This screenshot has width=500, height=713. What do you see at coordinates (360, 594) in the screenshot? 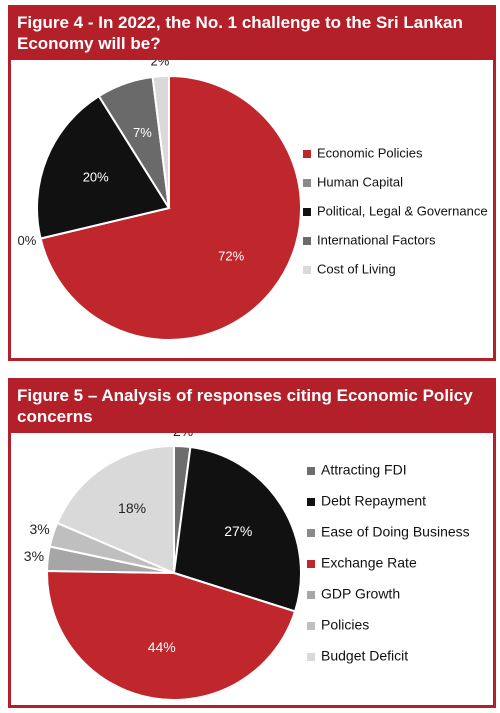
I see `legend-label: GDP Growth` at bounding box center [360, 594].